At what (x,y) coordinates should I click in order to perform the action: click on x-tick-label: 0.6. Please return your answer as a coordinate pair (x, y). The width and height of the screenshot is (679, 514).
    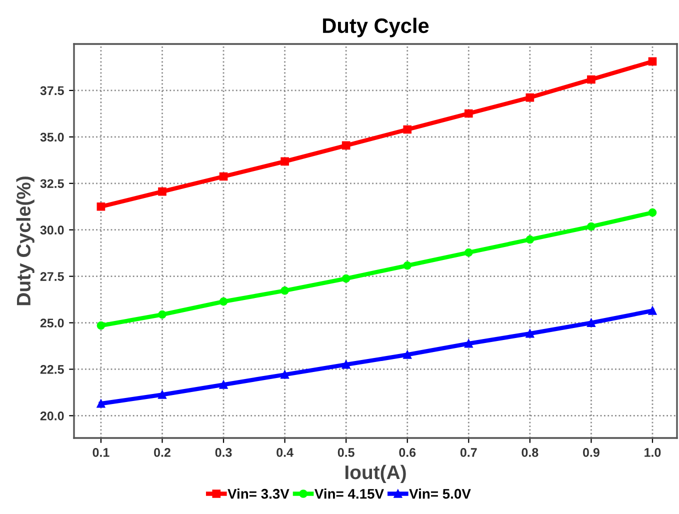
    Looking at the image, I should click on (407, 452).